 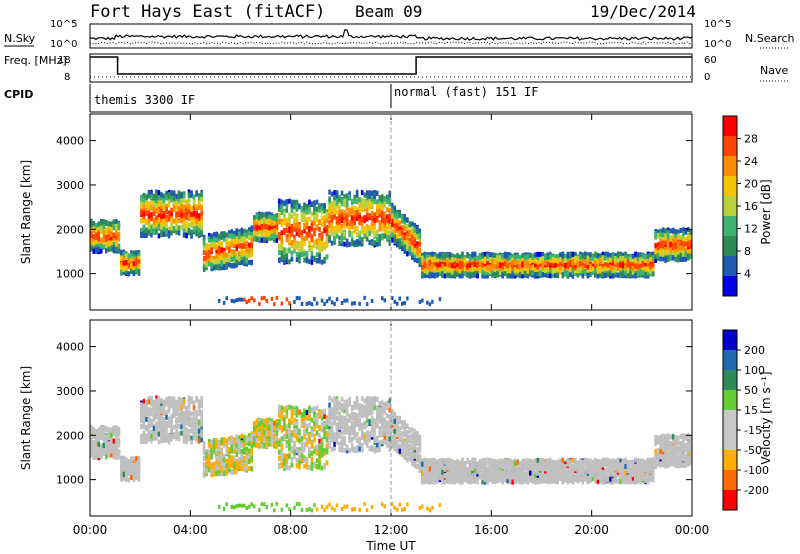 I want to click on cpid-label: CPID, so click(x=18, y=94).